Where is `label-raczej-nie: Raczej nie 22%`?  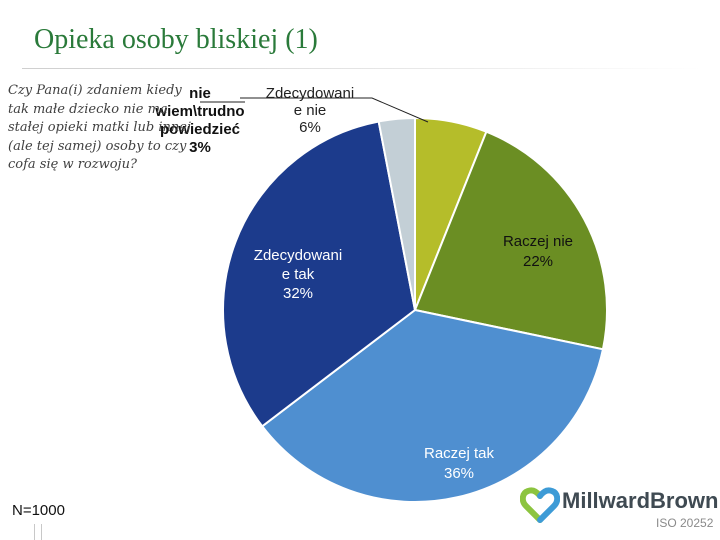
label-raczej-nie: Raczej nie 22% is located at coordinates (538, 251).